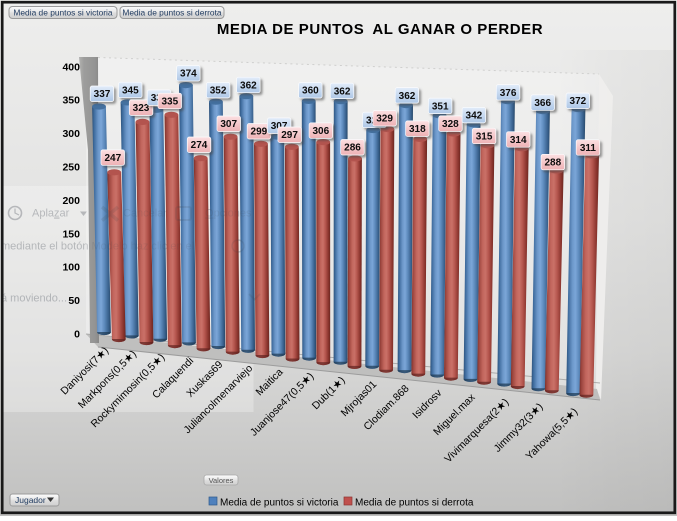 This screenshot has width=677, height=521. I want to click on svg-text: 288, so click(552, 163).